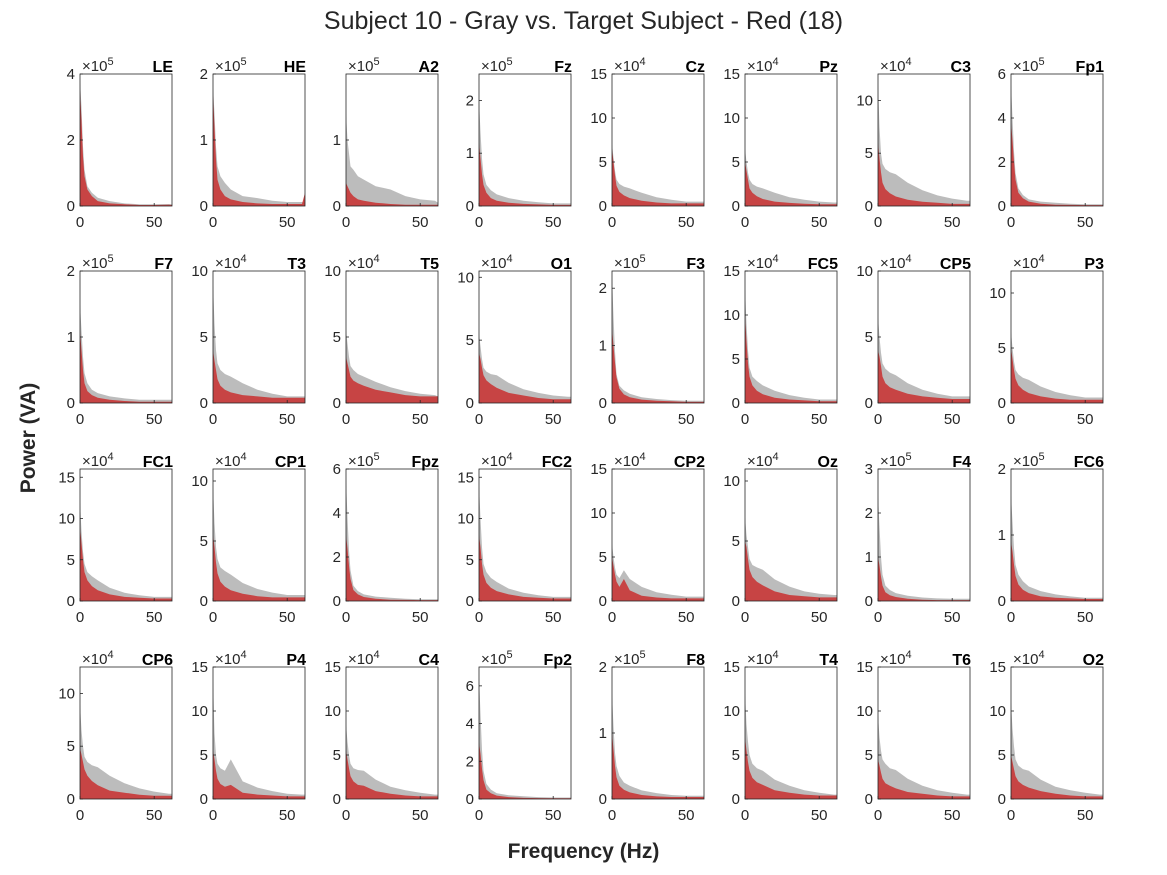 The image size is (1167, 875). Describe the element at coordinates (695, 264) in the screenshot. I see `subplot-title: F3` at that location.